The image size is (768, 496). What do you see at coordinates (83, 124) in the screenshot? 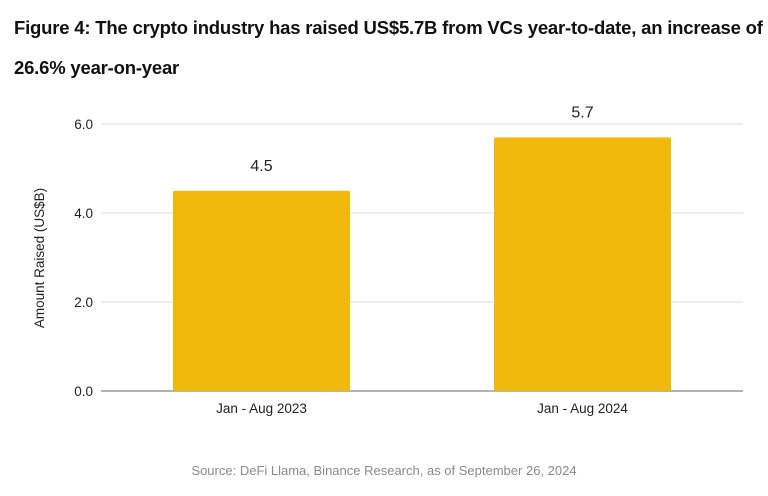
I see `y-tick-label: 6.0` at bounding box center [83, 124].